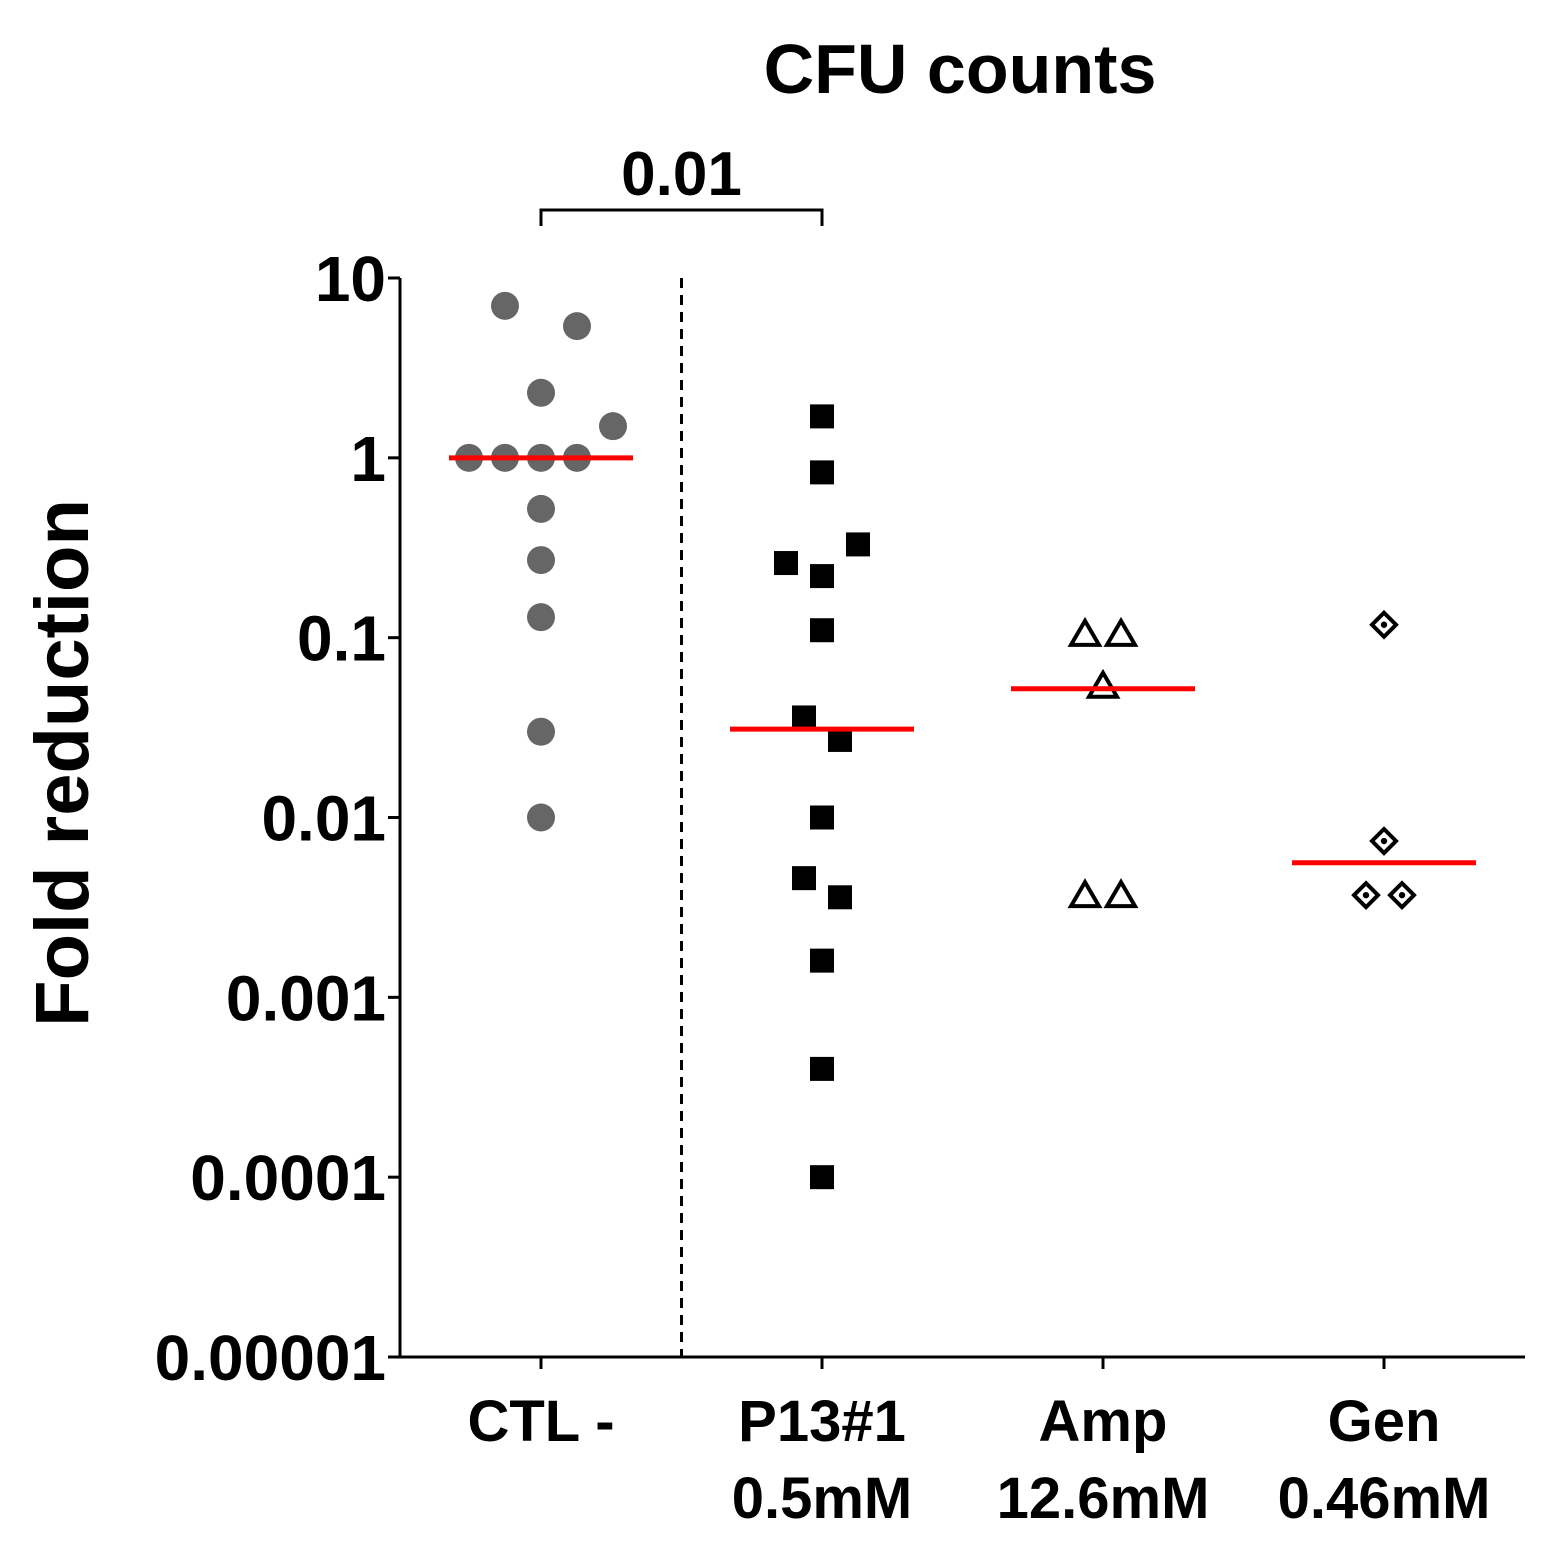  What do you see at coordinates (1384, 1421) in the screenshot?
I see `x-tick-label: Gen` at bounding box center [1384, 1421].